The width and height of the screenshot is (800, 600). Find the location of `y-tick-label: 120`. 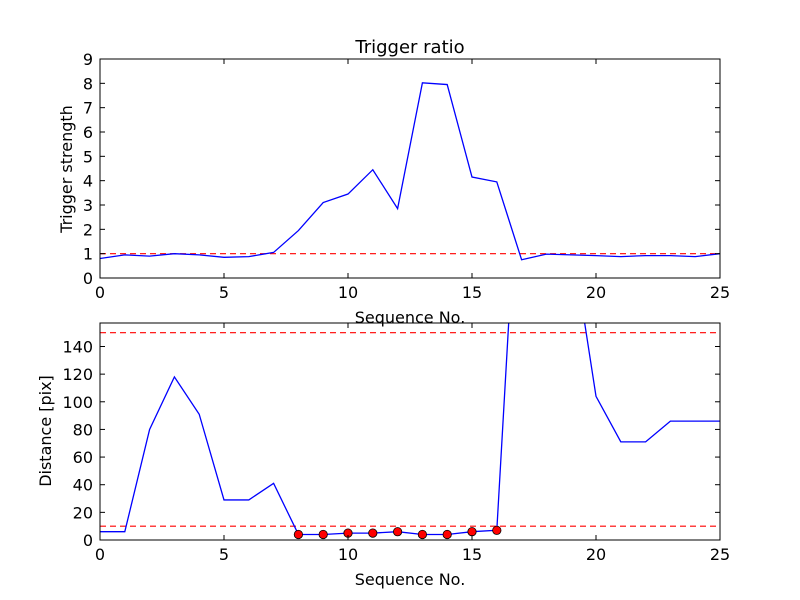

y-tick-label: 120 is located at coordinates (77, 374).